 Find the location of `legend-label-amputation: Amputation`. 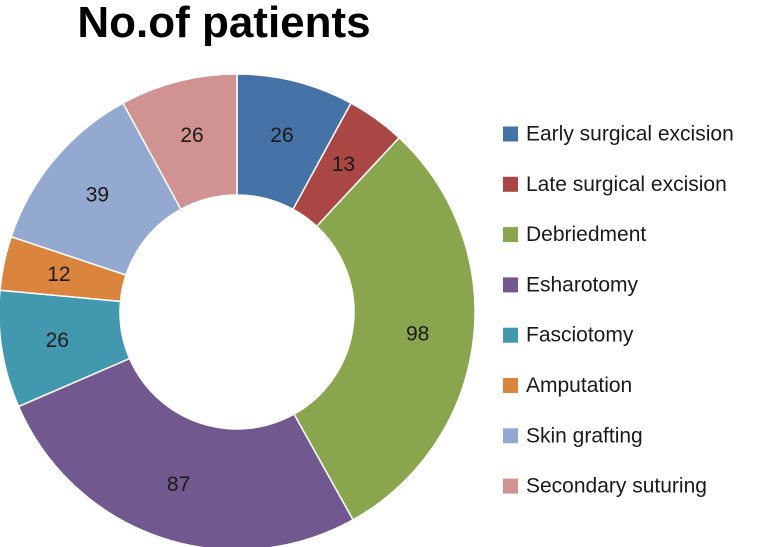

legend-label-amputation: Amputation is located at coordinates (579, 385).